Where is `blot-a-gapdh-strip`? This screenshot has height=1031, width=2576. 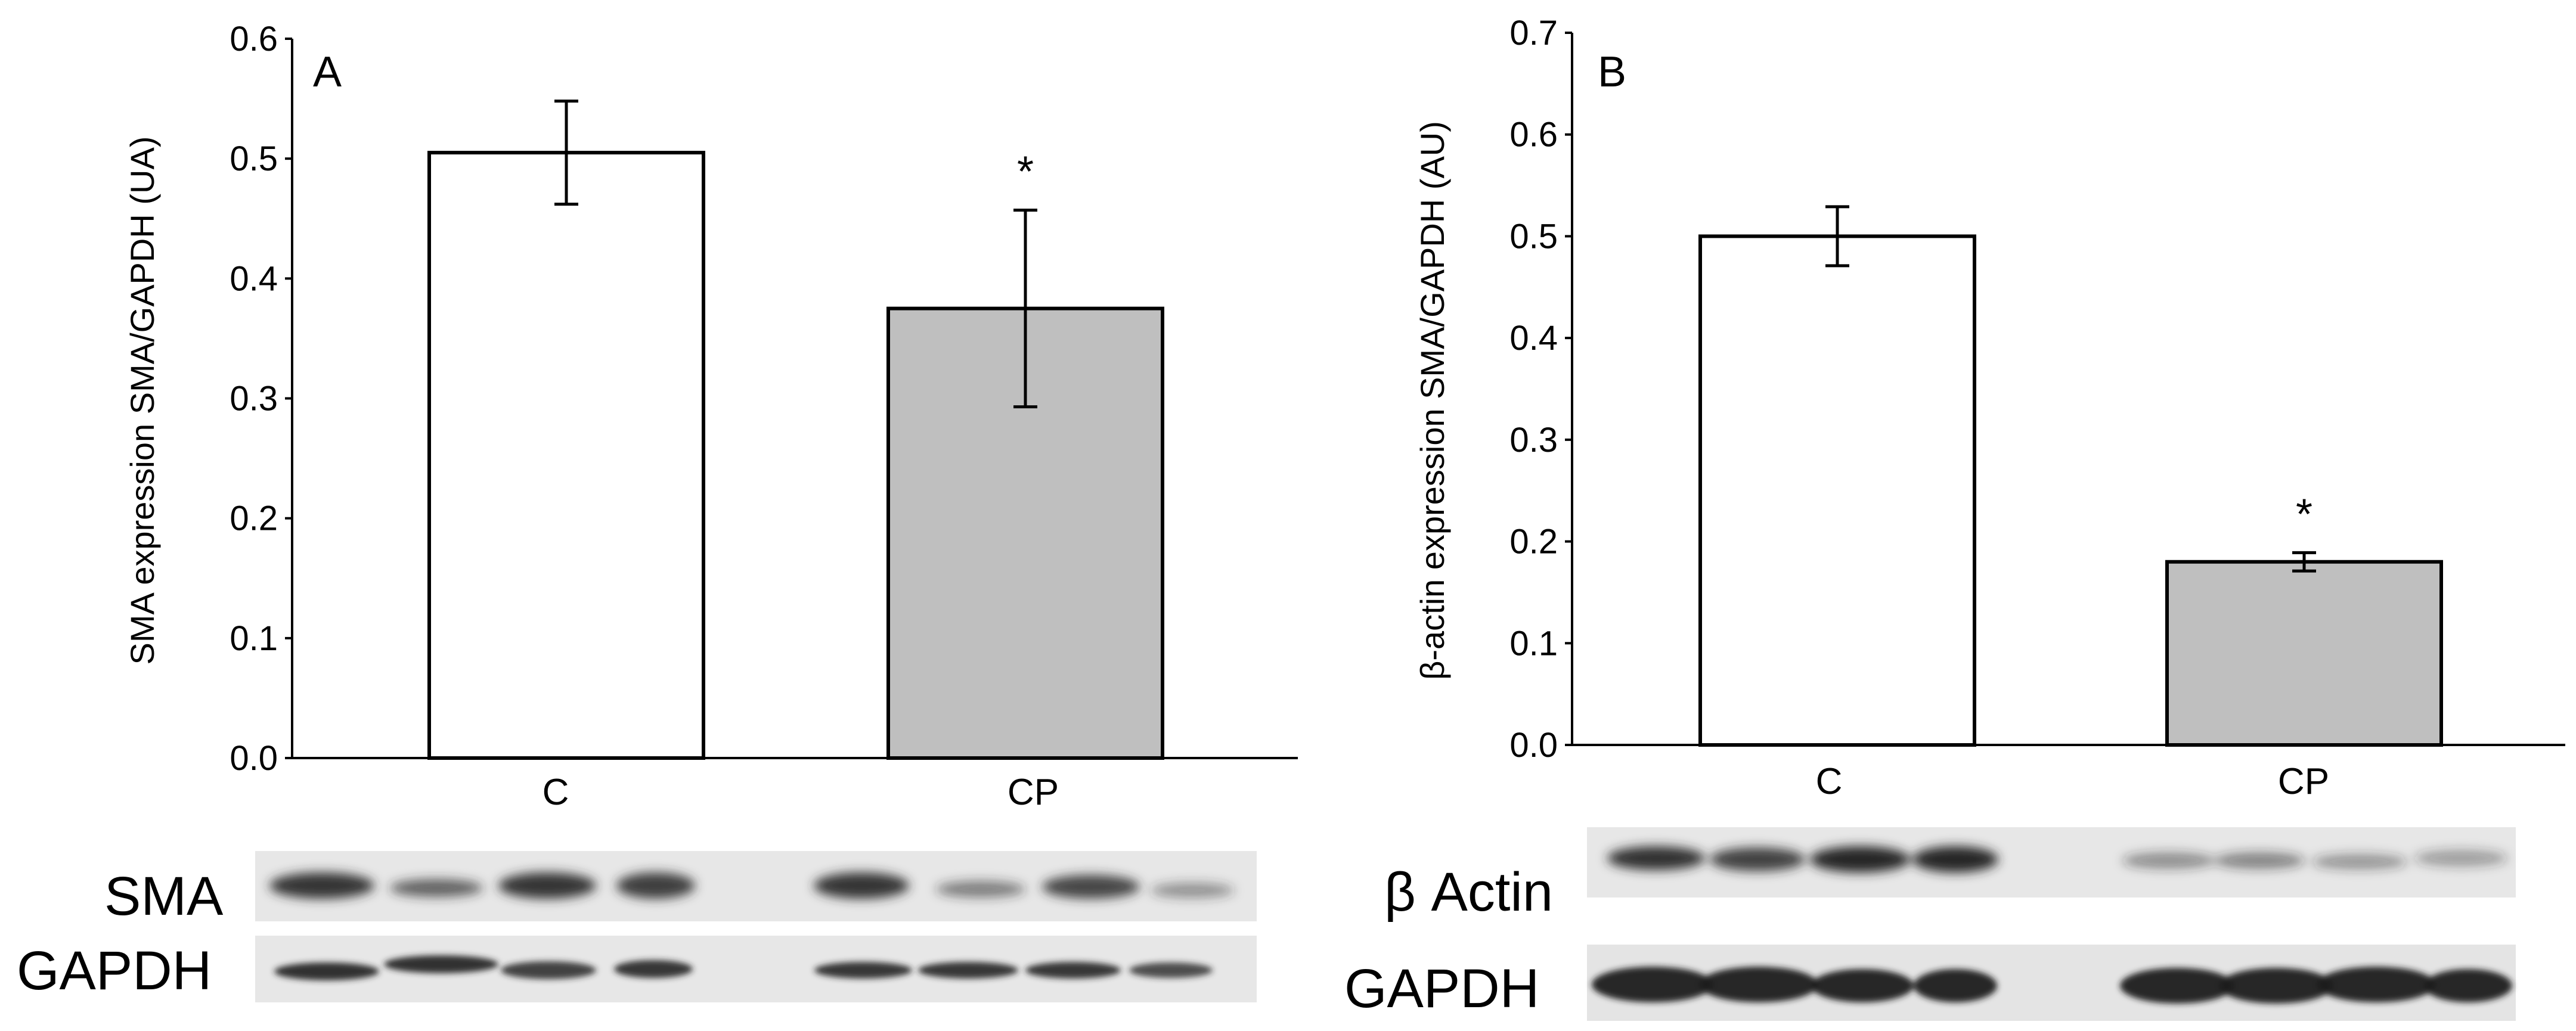
blot-a-gapdh-strip is located at coordinates (756, 969).